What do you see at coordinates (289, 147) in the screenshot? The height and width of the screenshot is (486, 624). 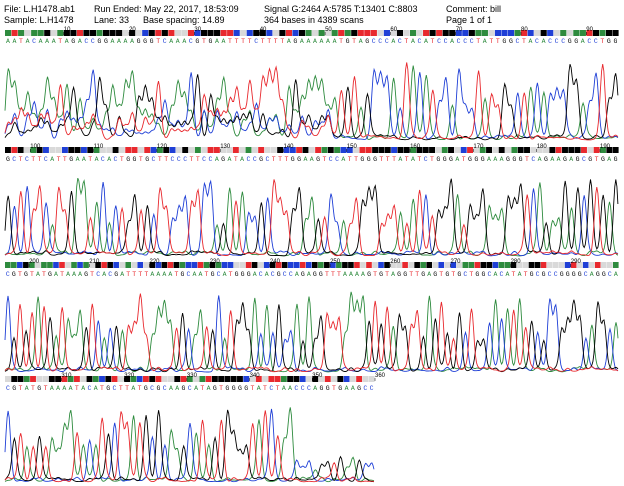 I see `tick-label: 140` at bounding box center [289, 147].